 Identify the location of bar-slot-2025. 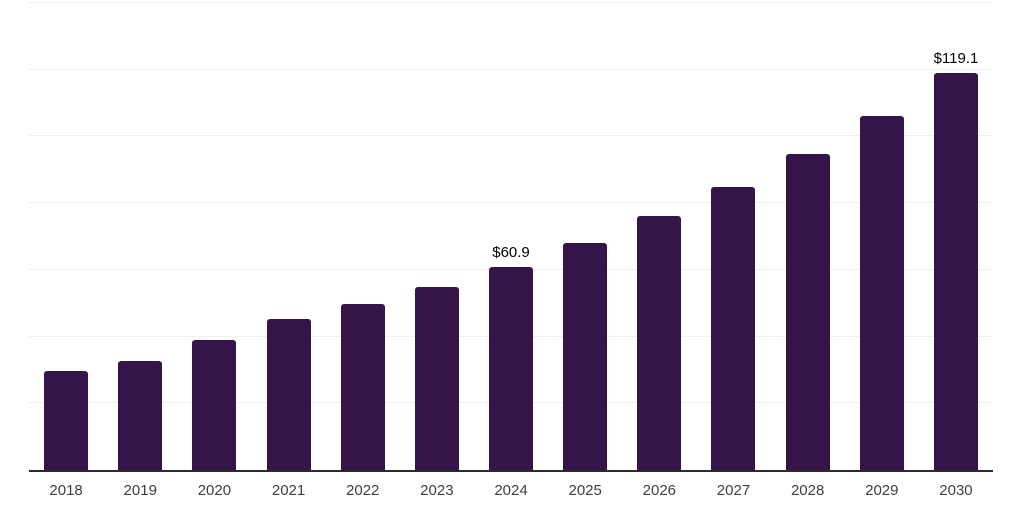
(585, 236).